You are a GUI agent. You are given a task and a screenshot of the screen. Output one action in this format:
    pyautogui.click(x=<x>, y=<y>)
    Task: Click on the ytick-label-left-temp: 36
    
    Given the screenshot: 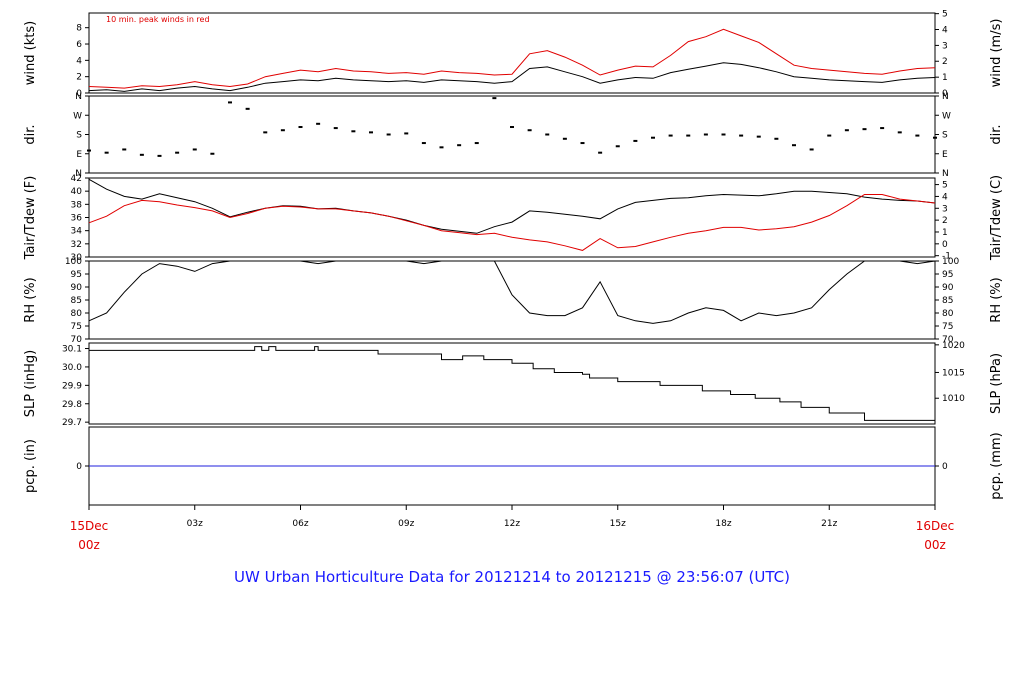 What is the action you would take?
    pyautogui.click(x=77, y=219)
    